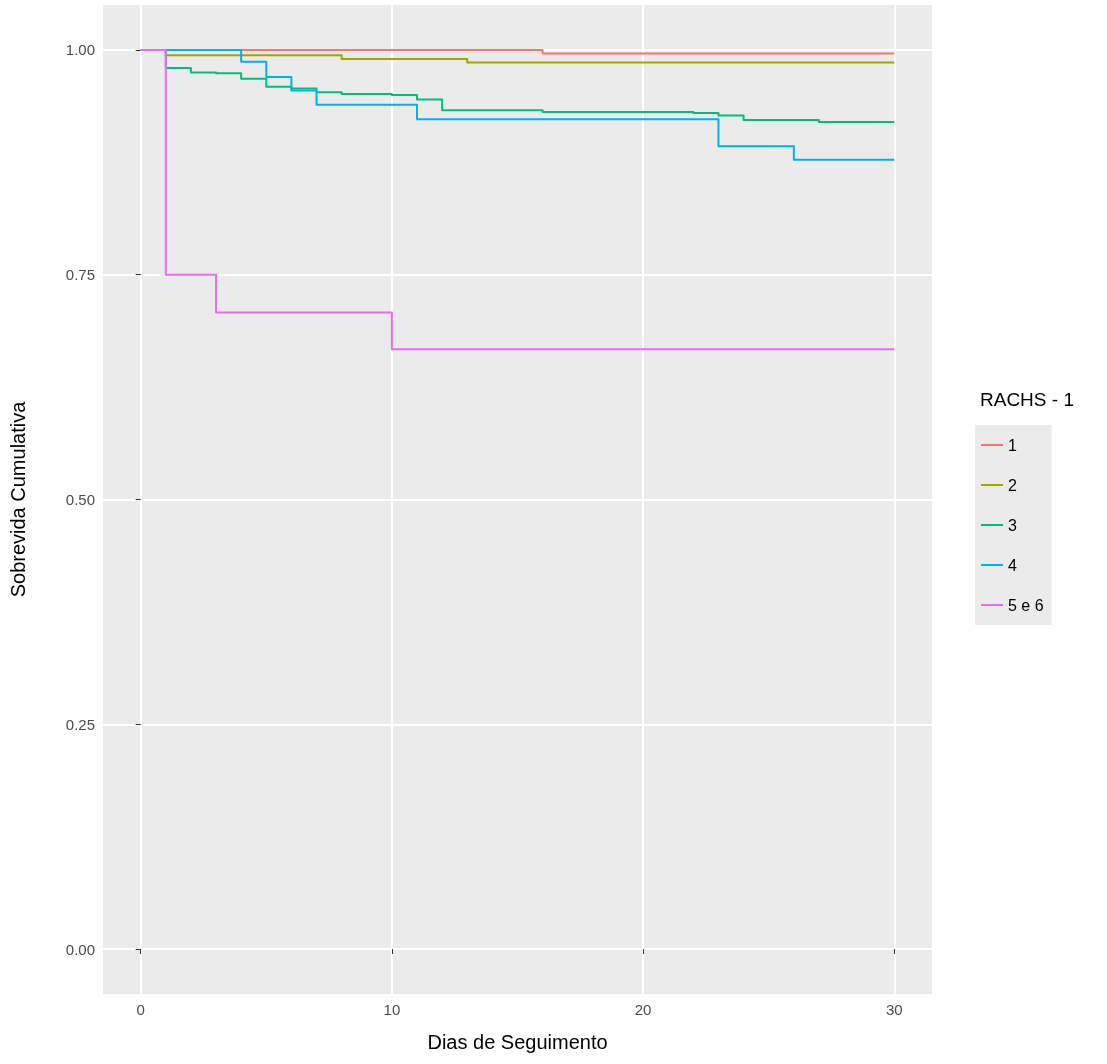 Image resolution: width=1107 pixels, height=1064 pixels. What do you see at coordinates (1027, 399) in the screenshot?
I see `legend-title: RACHS - 1` at bounding box center [1027, 399].